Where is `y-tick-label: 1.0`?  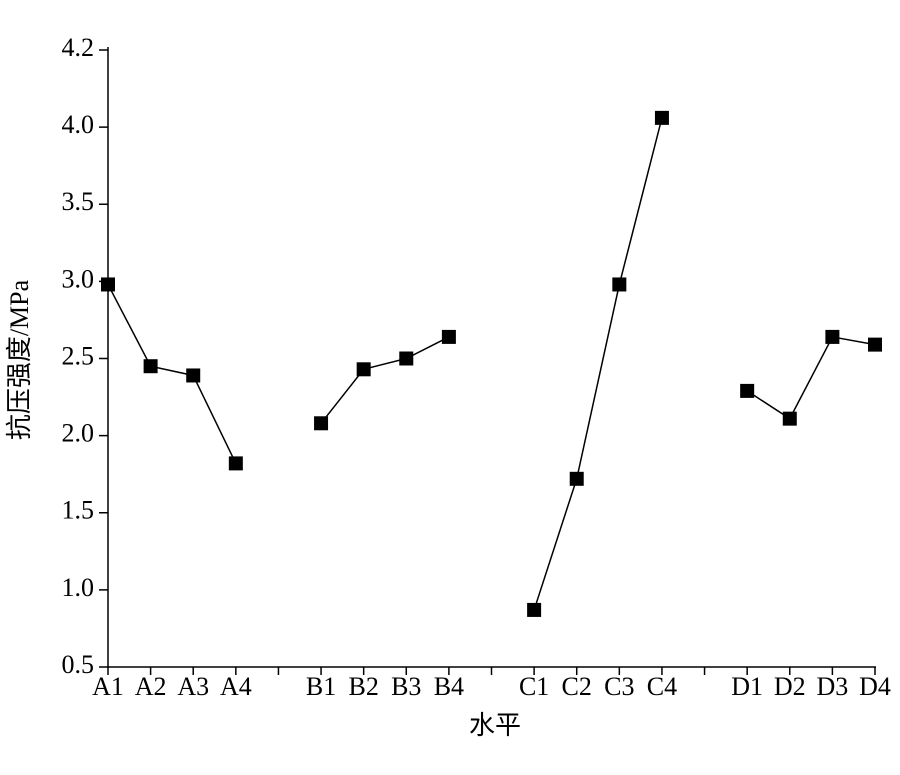 y-tick-label: 1.0 is located at coordinates (78, 587).